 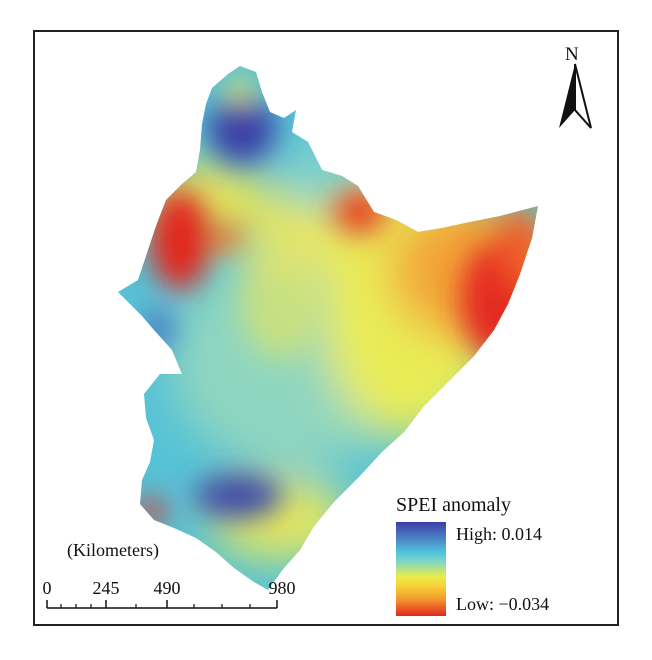 What do you see at coordinates (162, 604) in the screenshot?
I see `scale-bar` at bounding box center [162, 604].